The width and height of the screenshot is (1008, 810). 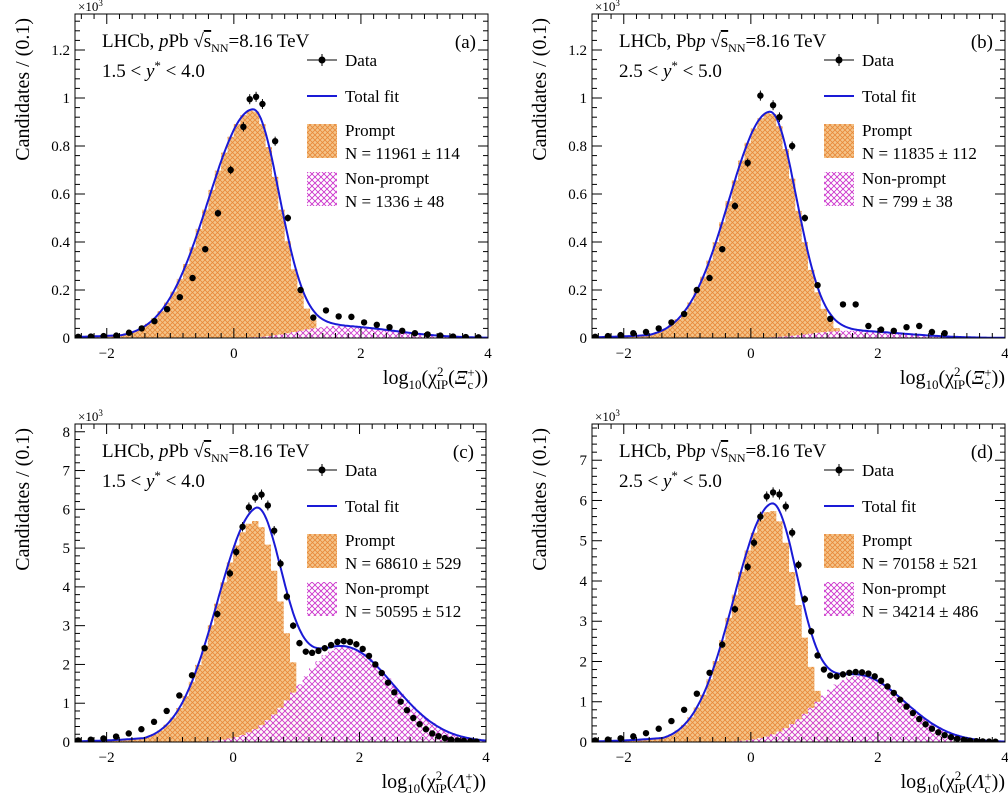 I want to click on y-tick-label: 4, so click(x=67, y=588).